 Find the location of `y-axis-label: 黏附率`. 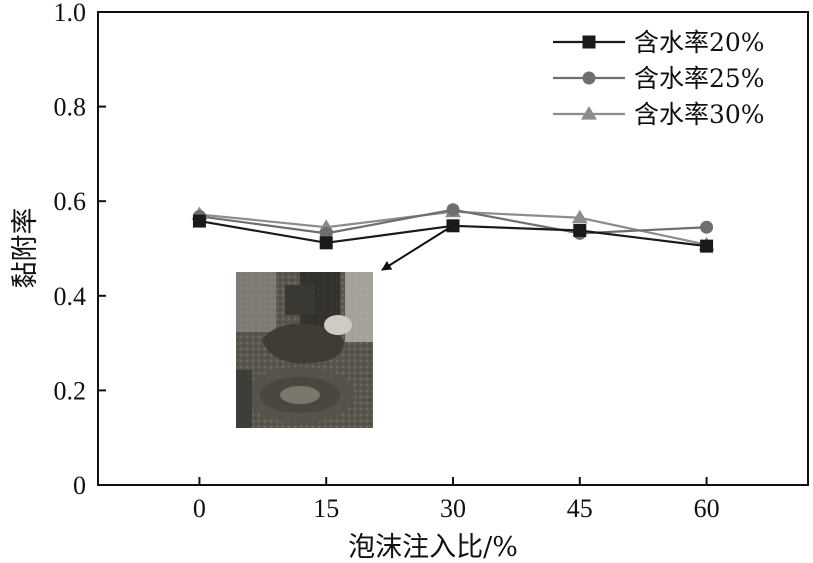

y-axis-label: 黏附率 is located at coordinates (25, 248).